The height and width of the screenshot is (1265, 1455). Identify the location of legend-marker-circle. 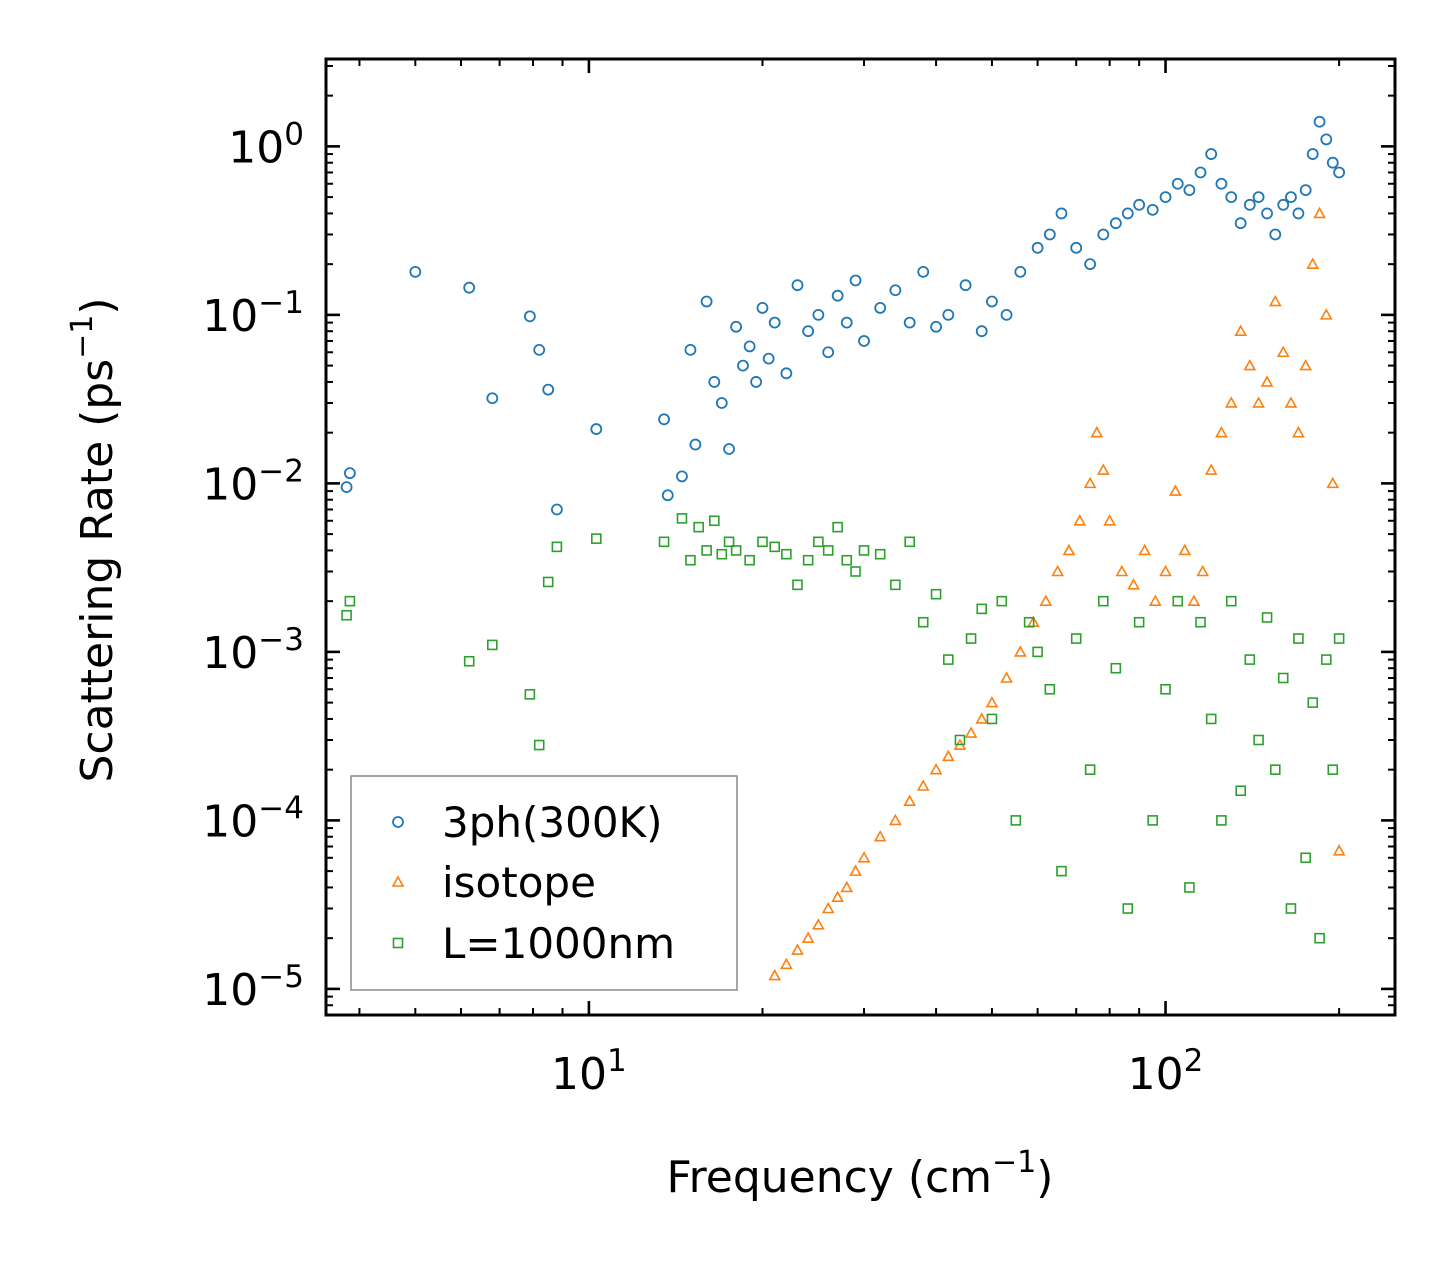
(398, 822).